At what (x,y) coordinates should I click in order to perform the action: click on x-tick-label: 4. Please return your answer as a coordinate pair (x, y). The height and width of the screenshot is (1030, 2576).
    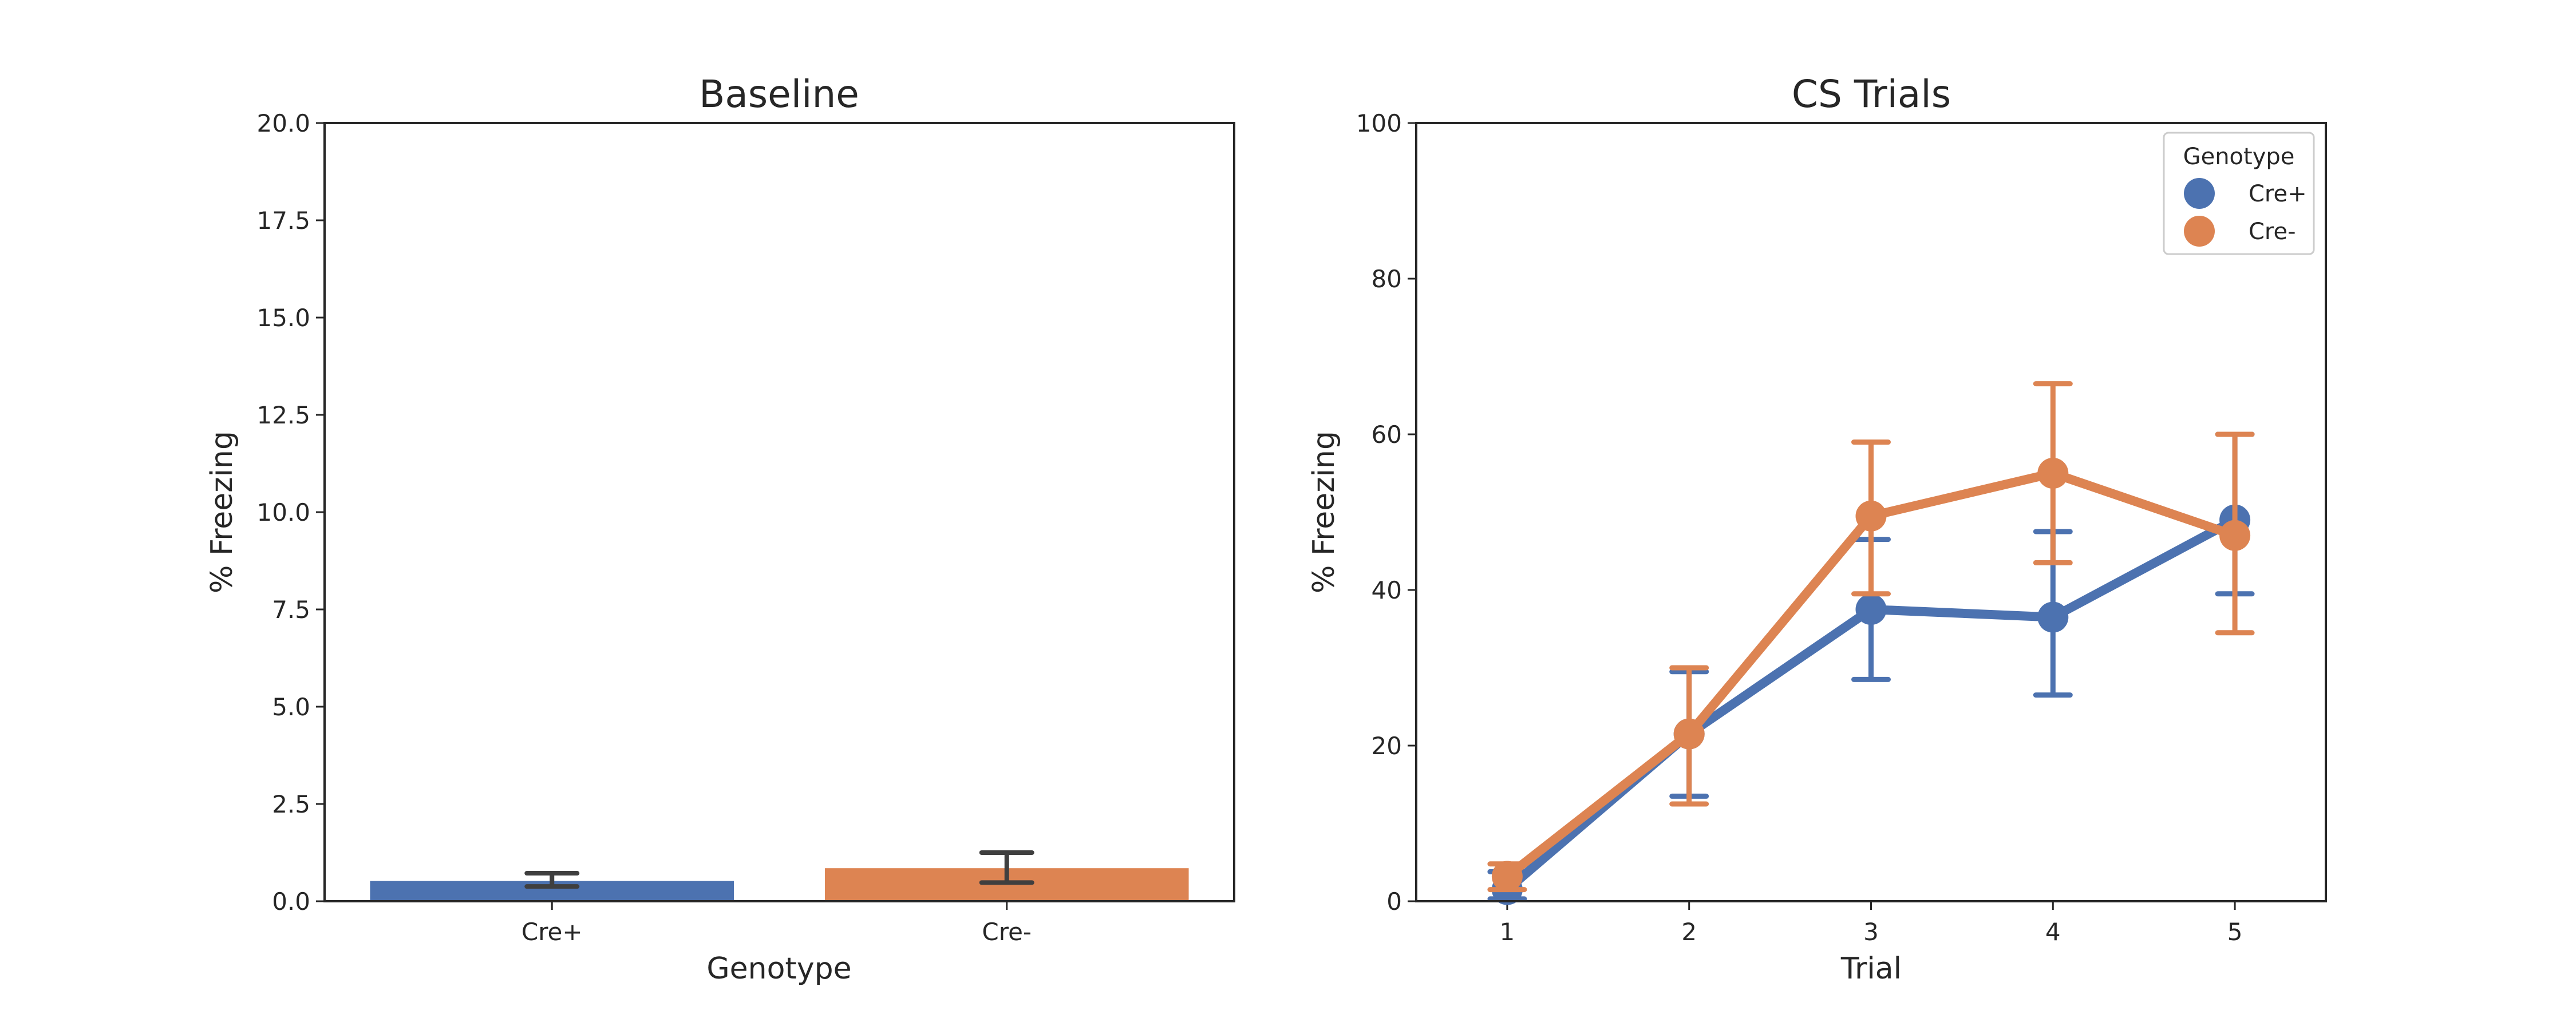
    Looking at the image, I should click on (2053, 932).